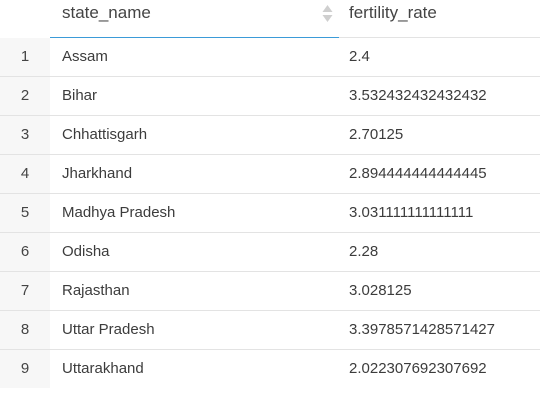  I want to click on row-index: 7, so click(25, 291).